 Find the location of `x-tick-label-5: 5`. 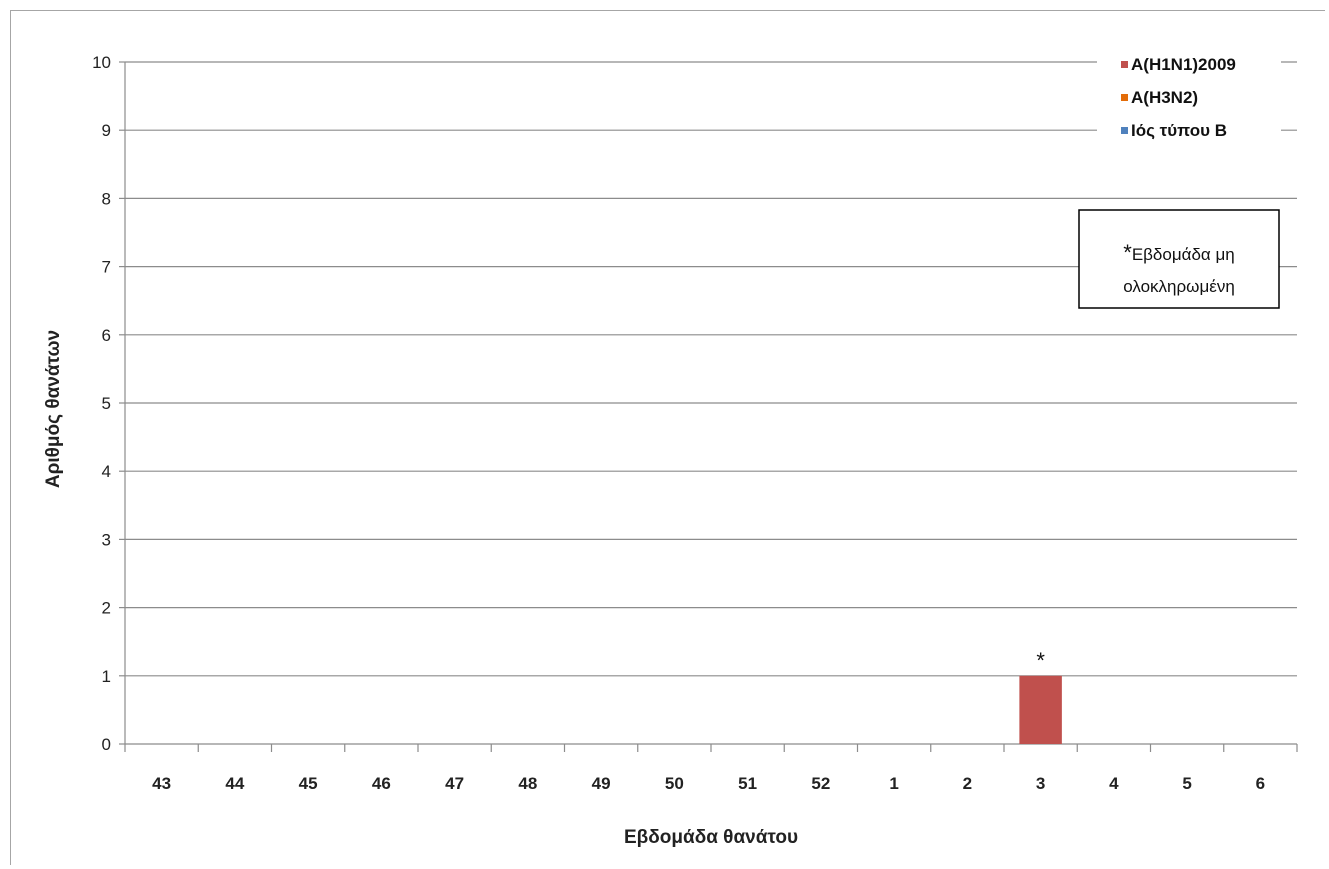

x-tick-label-5: 5 is located at coordinates (1186, 783).